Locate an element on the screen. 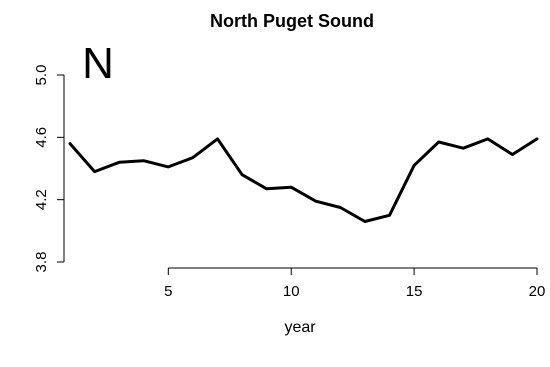  panel-label: N is located at coordinates (98, 63).